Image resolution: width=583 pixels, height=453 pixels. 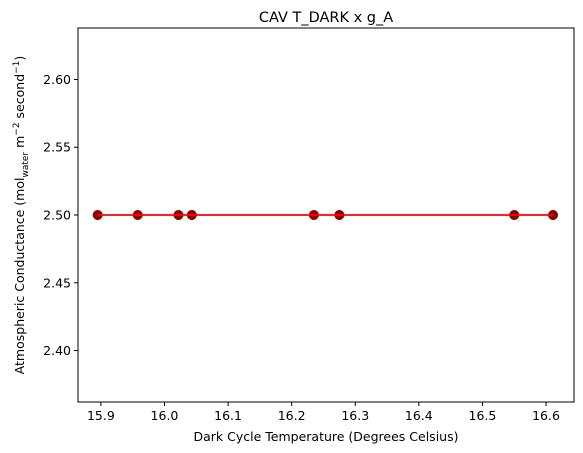 What do you see at coordinates (355, 415) in the screenshot?
I see `x-tick-label: 16.3` at bounding box center [355, 415].